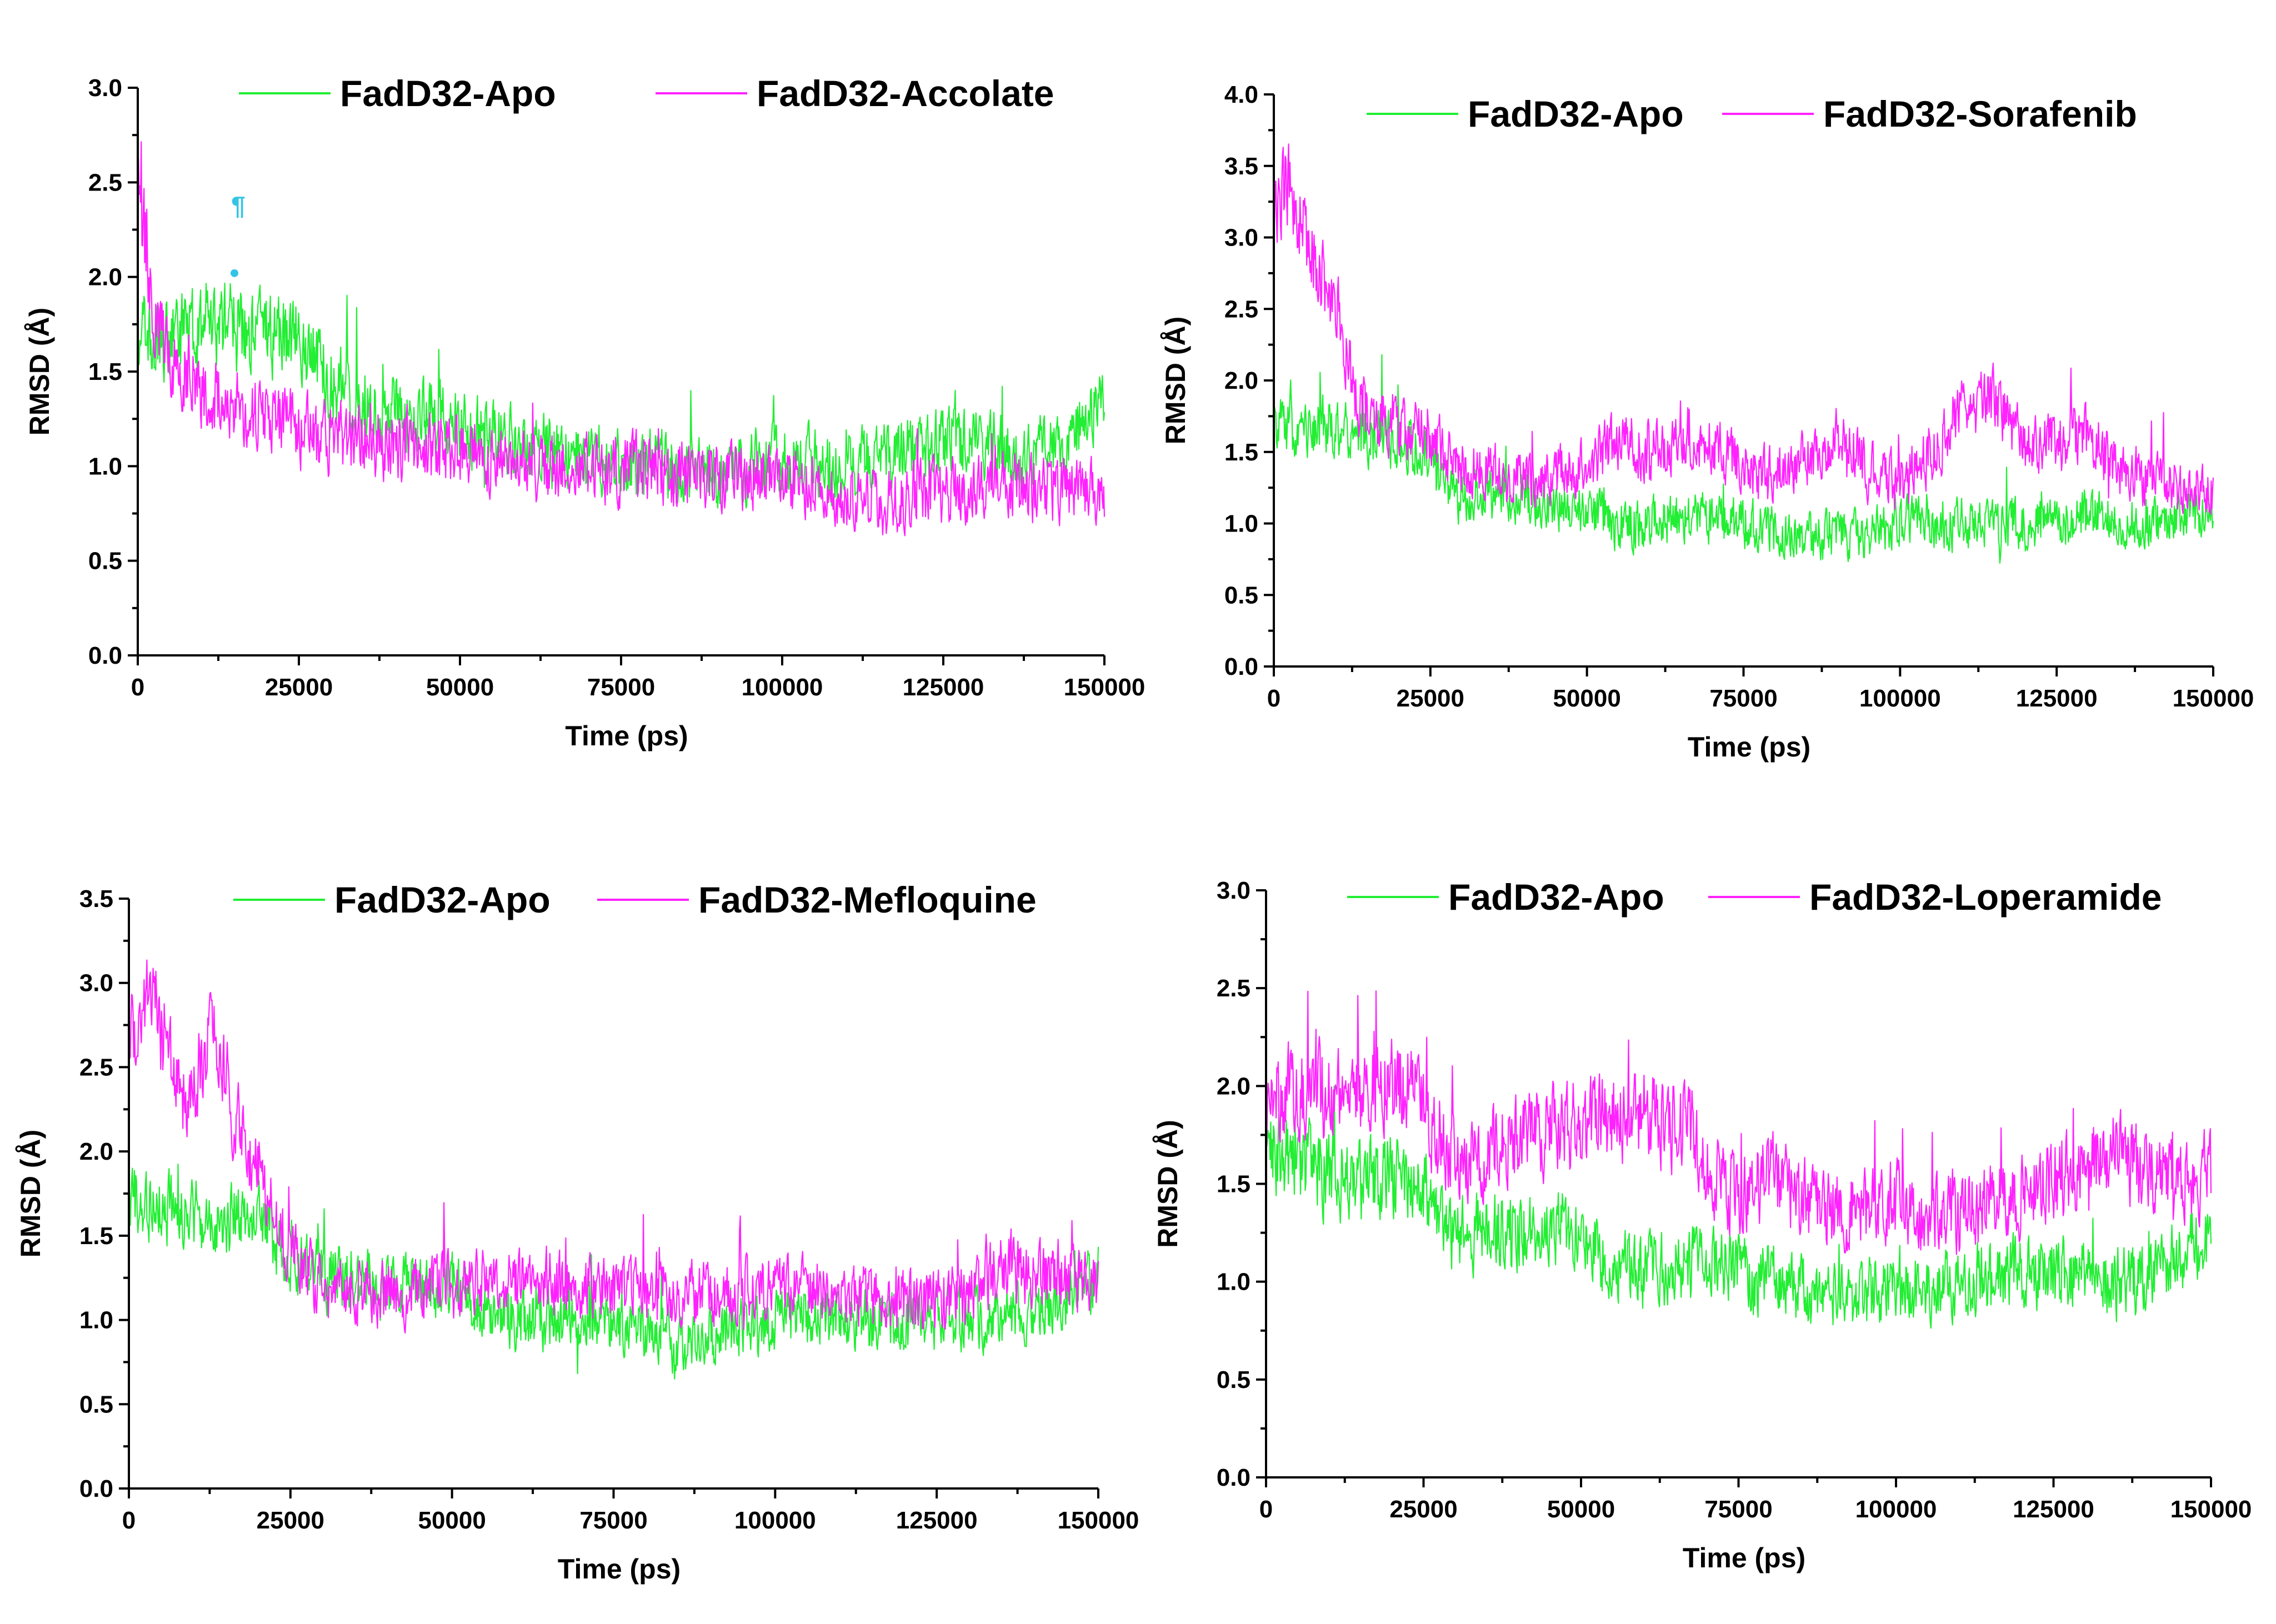 This screenshot has width=2276, height=1624. I want to click on series-line-fadd32-accolate, so click(621, 339).